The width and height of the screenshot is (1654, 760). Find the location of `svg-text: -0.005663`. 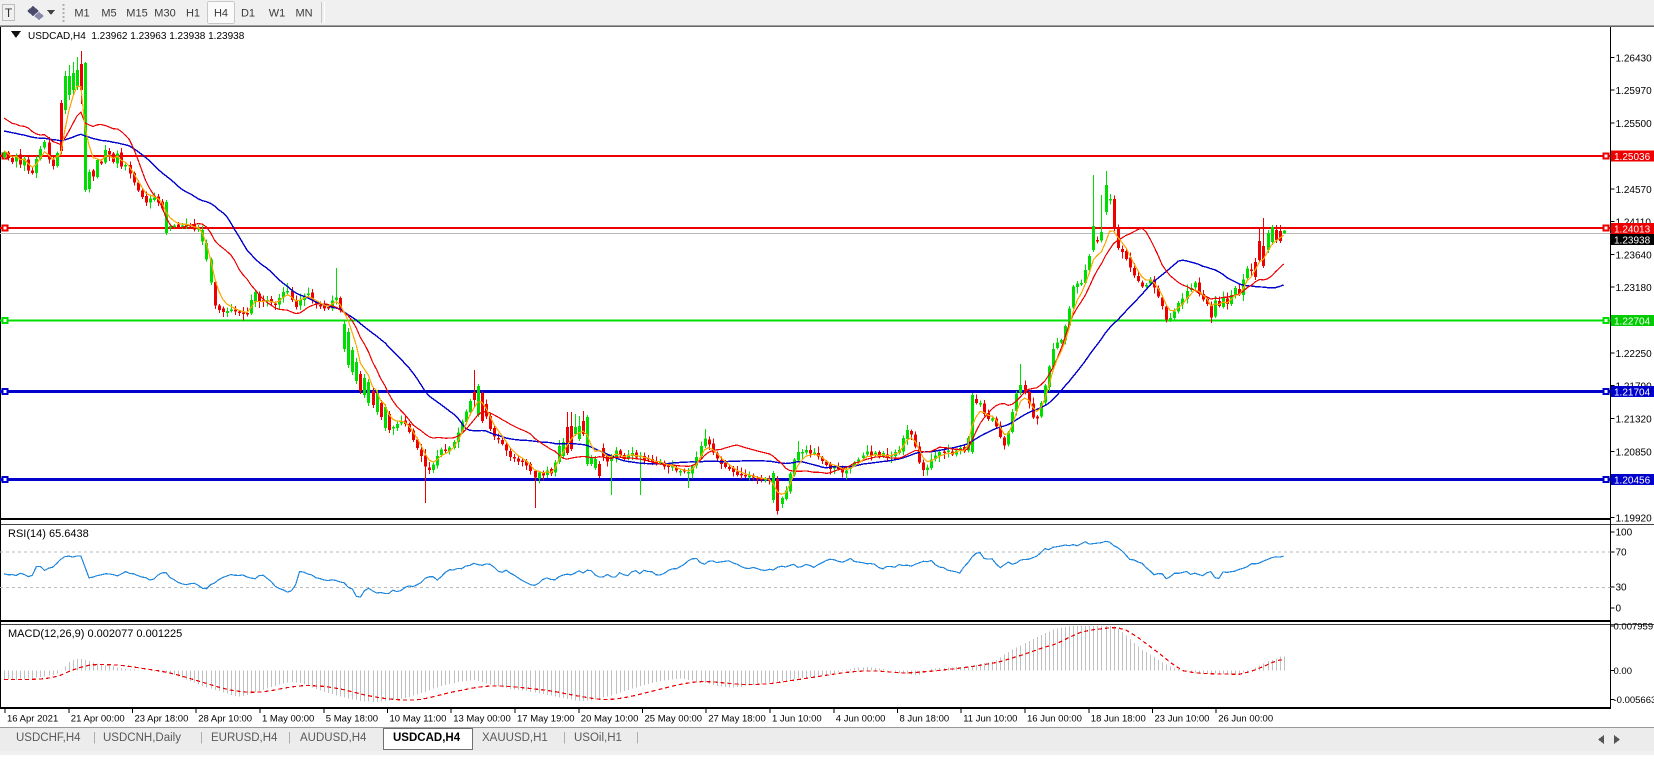

svg-text: -0.005663 is located at coordinates (1634, 700).